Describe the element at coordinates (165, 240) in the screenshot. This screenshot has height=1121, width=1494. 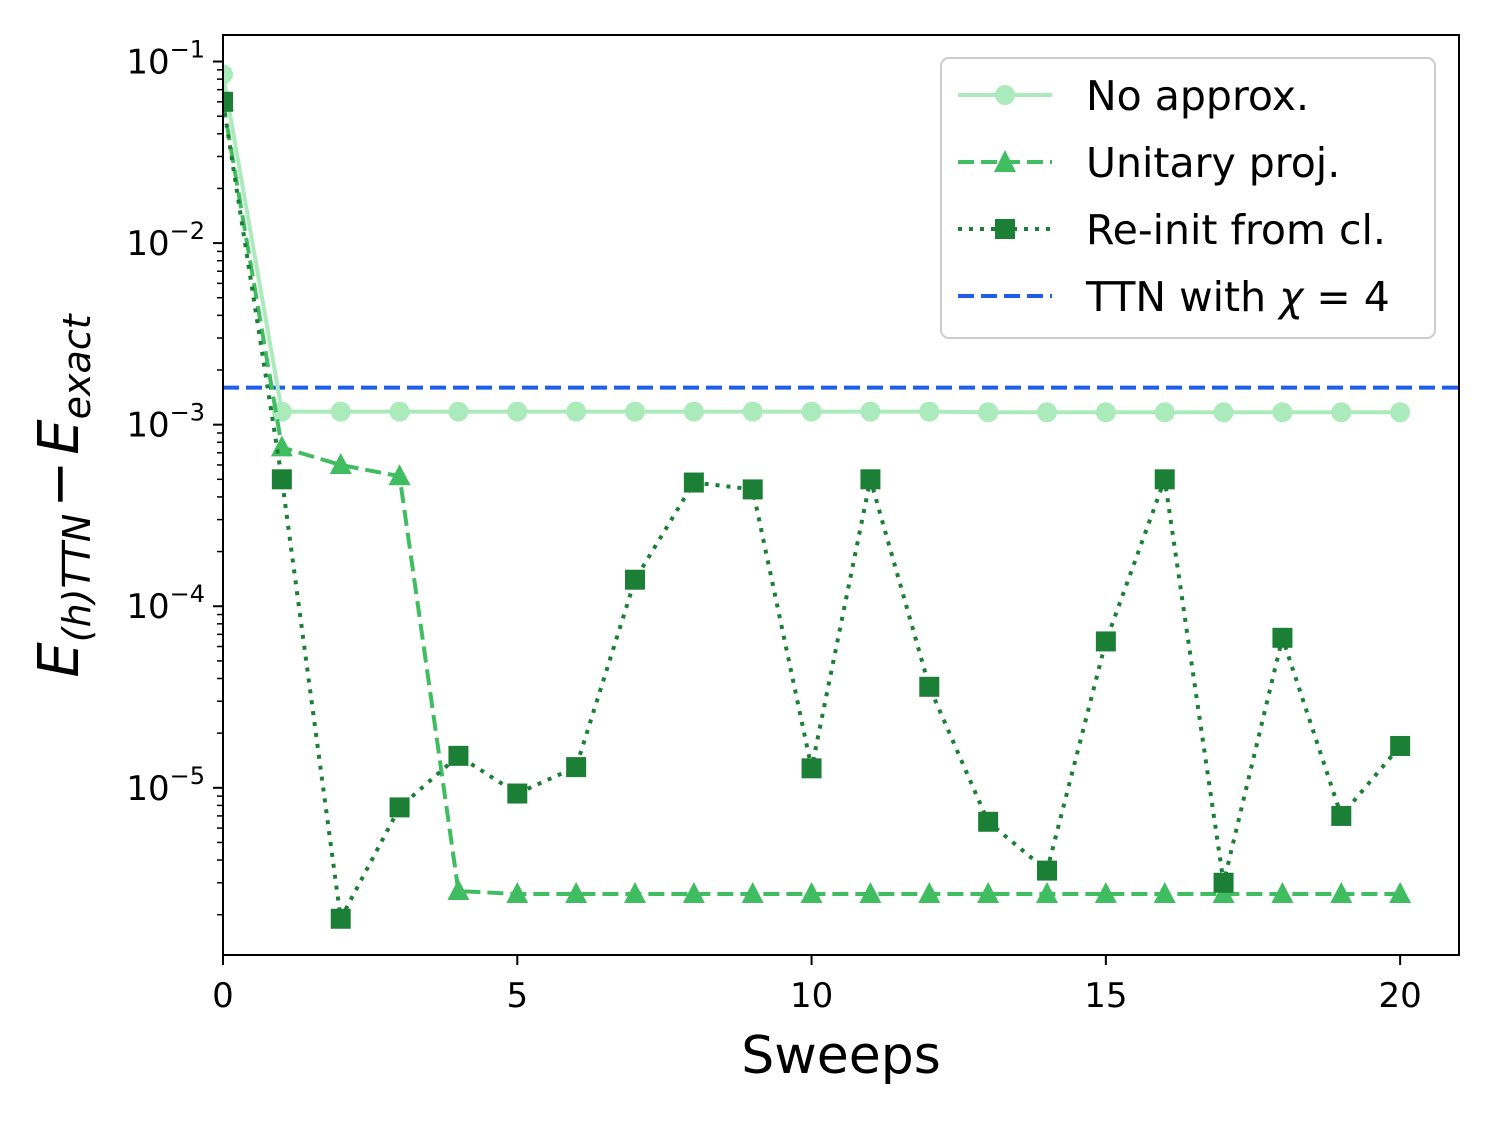
I see `y-tick-label-1: 10⁻²` at that location.